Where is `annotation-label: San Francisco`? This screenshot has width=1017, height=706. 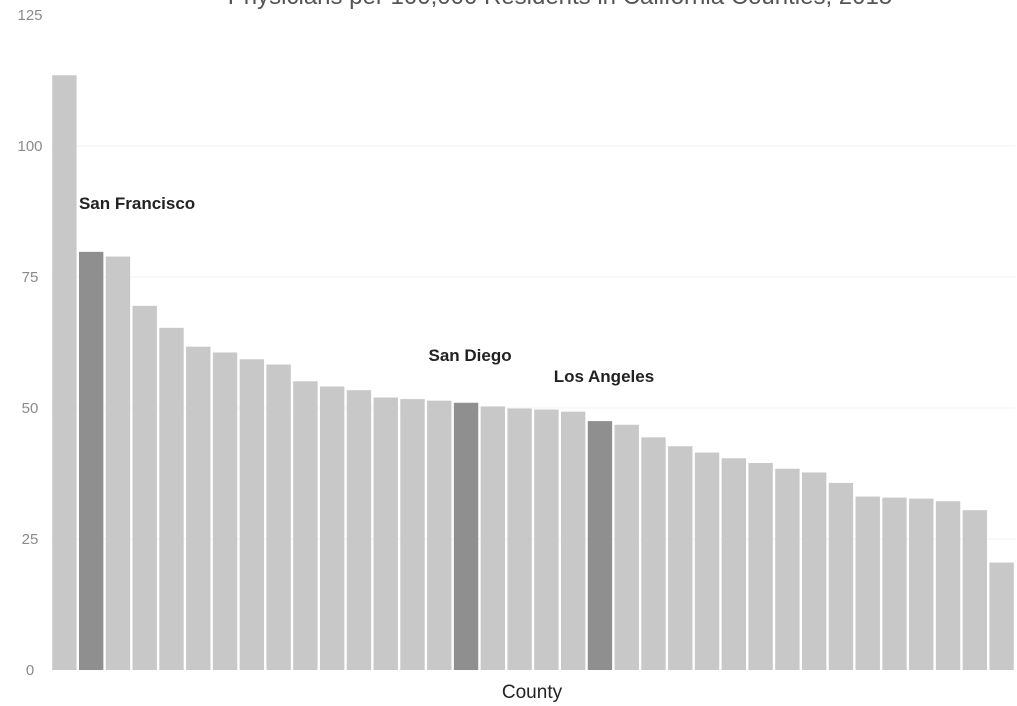 annotation-label: San Francisco is located at coordinates (137, 203).